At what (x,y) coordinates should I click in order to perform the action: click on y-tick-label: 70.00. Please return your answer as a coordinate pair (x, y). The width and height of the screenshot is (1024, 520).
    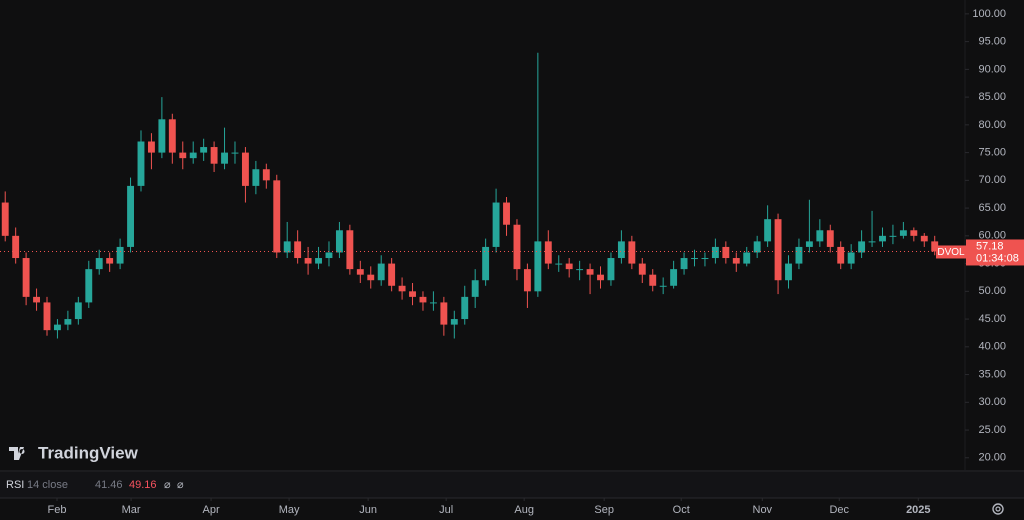
    Looking at the image, I should click on (992, 180).